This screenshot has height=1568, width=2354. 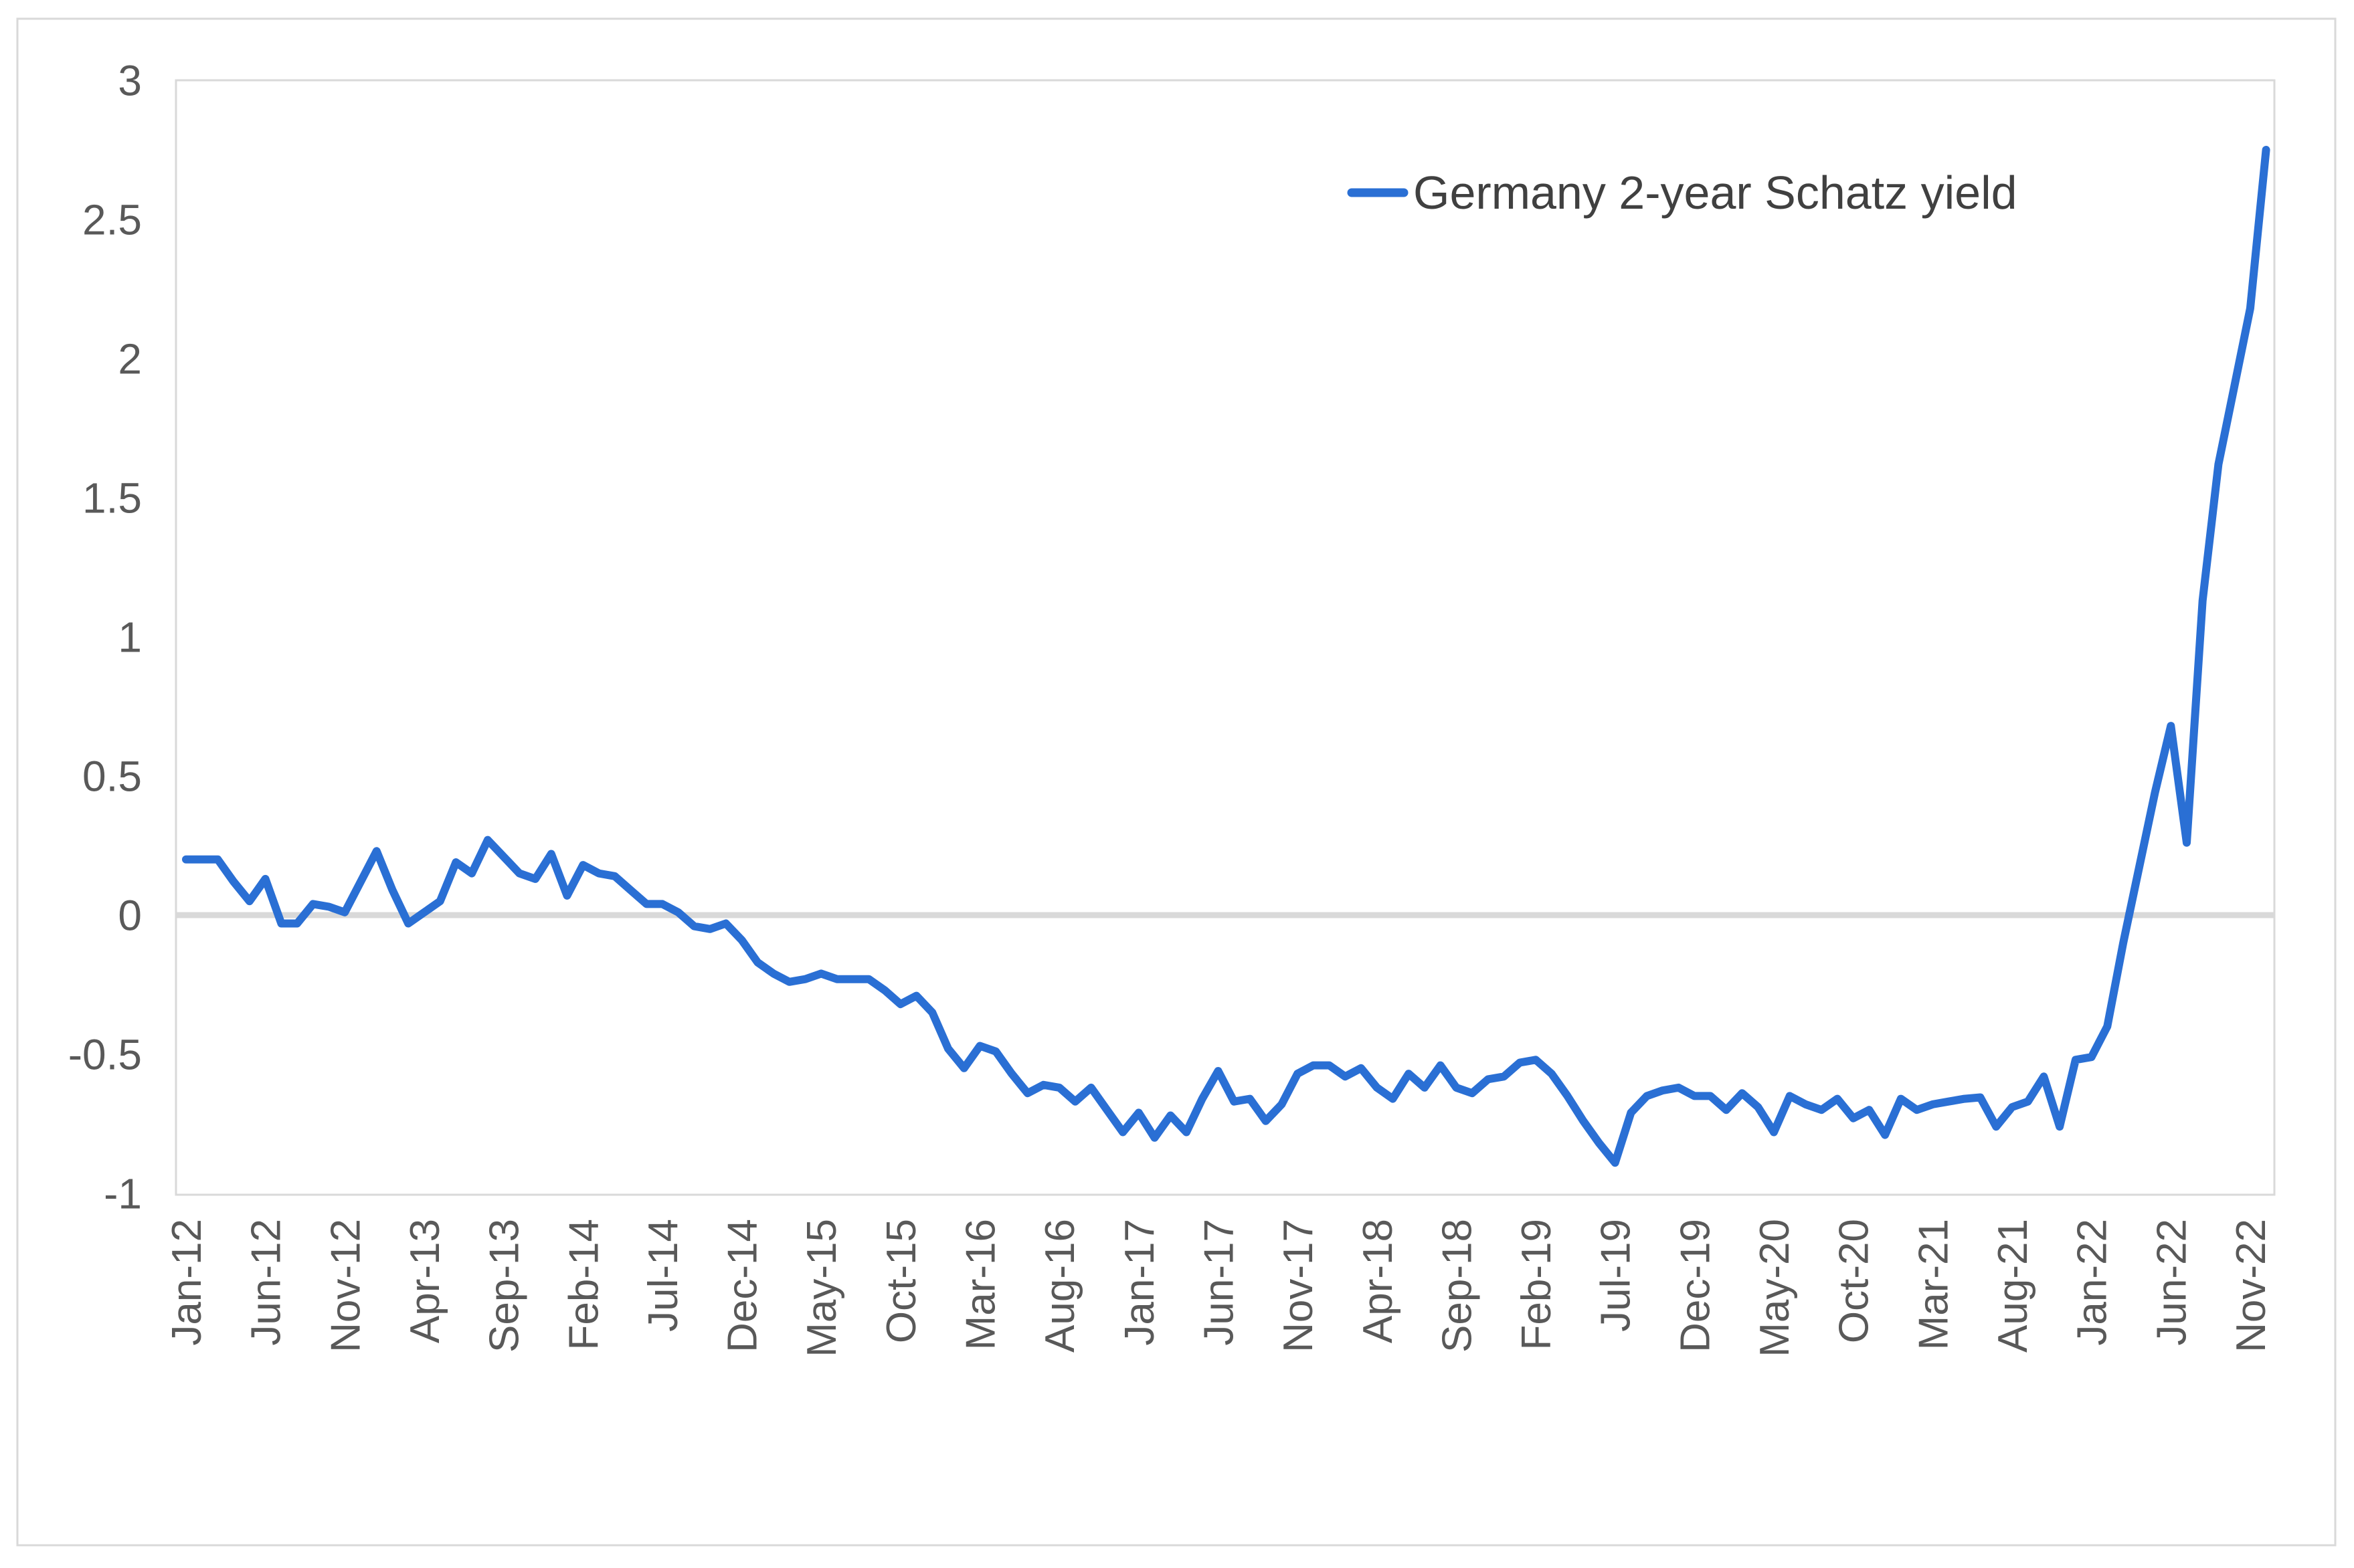 What do you see at coordinates (112, 219) in the screenshot?
I see `y-axis-tick-label: 2.5` at bounding box center [112, 219].